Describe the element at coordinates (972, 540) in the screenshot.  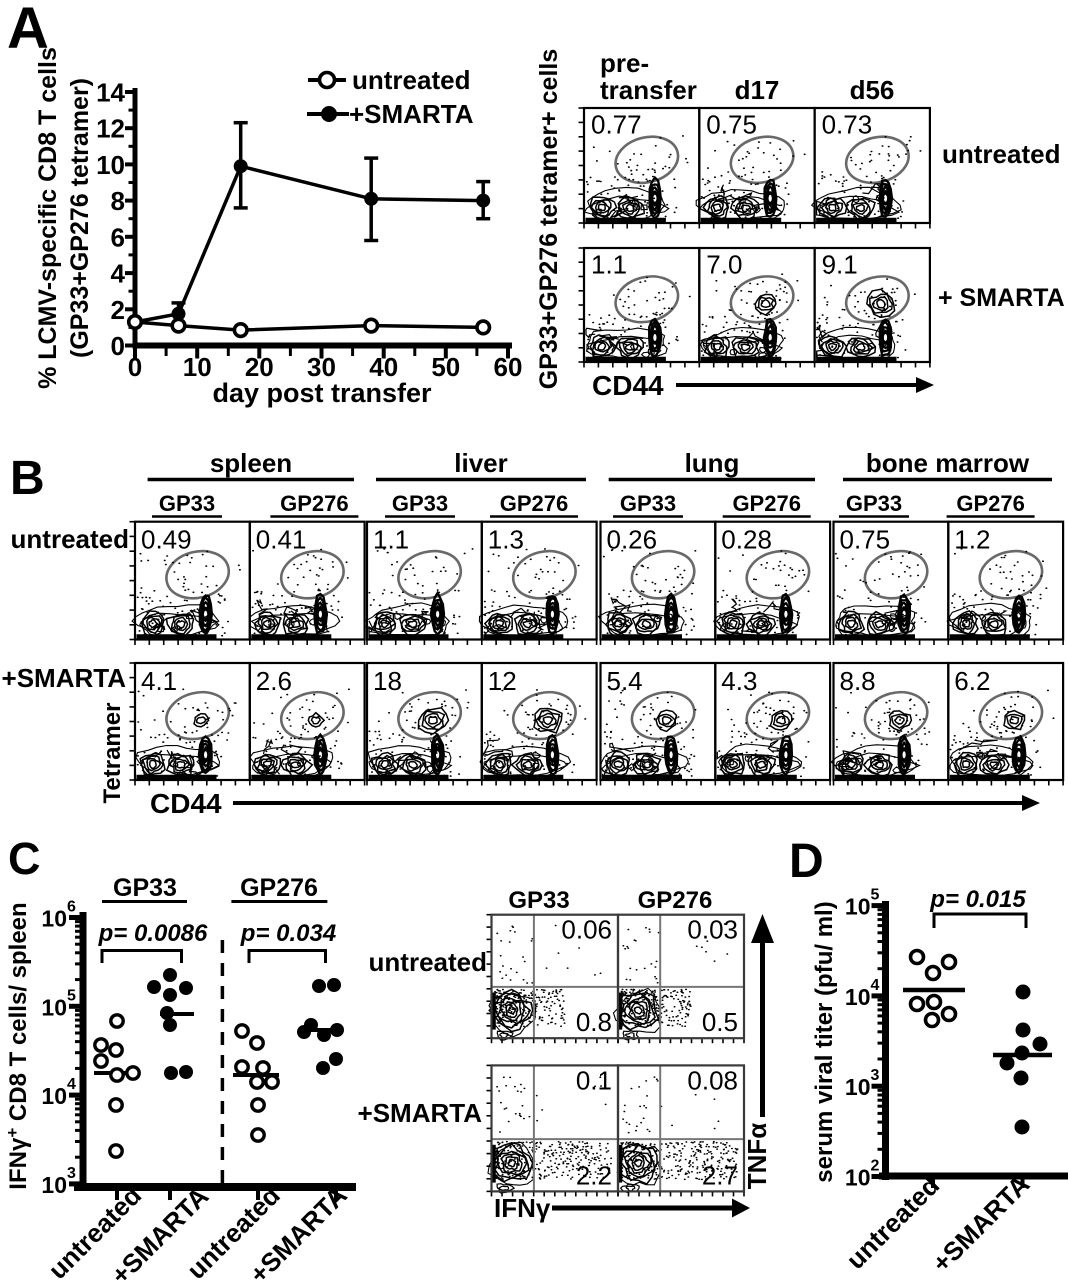
I see `svg-text: 1.2` at that location.